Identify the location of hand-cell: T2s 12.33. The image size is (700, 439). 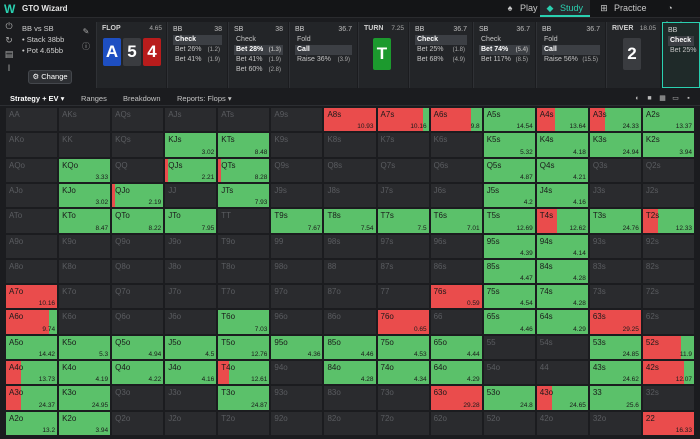
(668, 221).